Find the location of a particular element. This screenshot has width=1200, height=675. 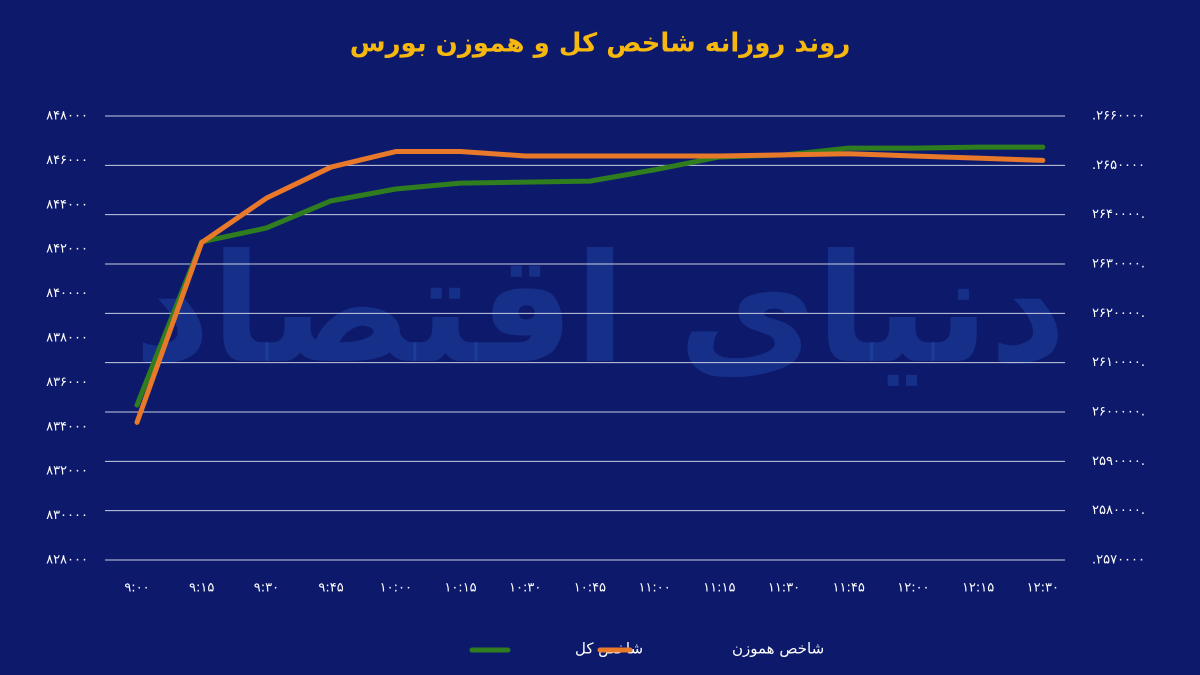

y-tick-label: ۸۴۴۰۰۰ is located at coordinates (67, 204).